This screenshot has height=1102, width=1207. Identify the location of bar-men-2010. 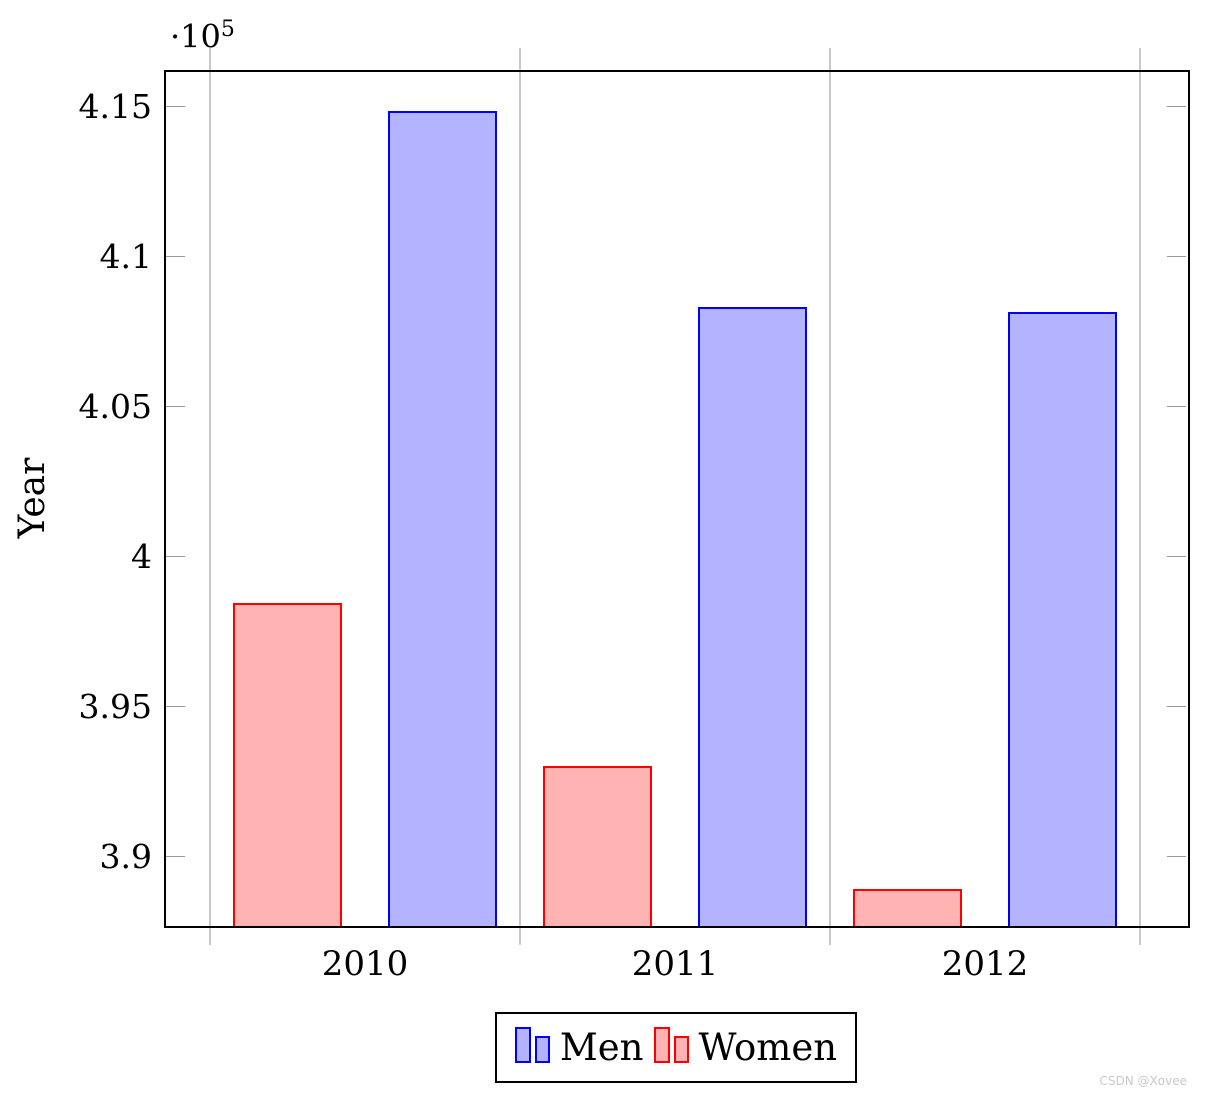
(442, 519).